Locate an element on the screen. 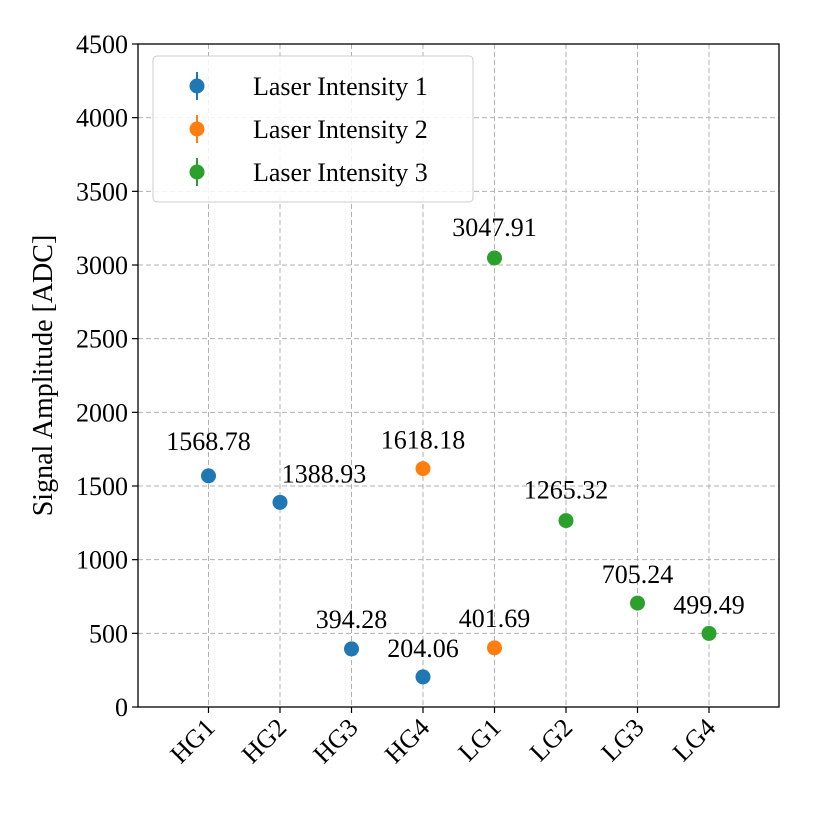 Image resolution: width=813 pixels, height=813 pixels. legend-box is located at coordinates (313, 129).